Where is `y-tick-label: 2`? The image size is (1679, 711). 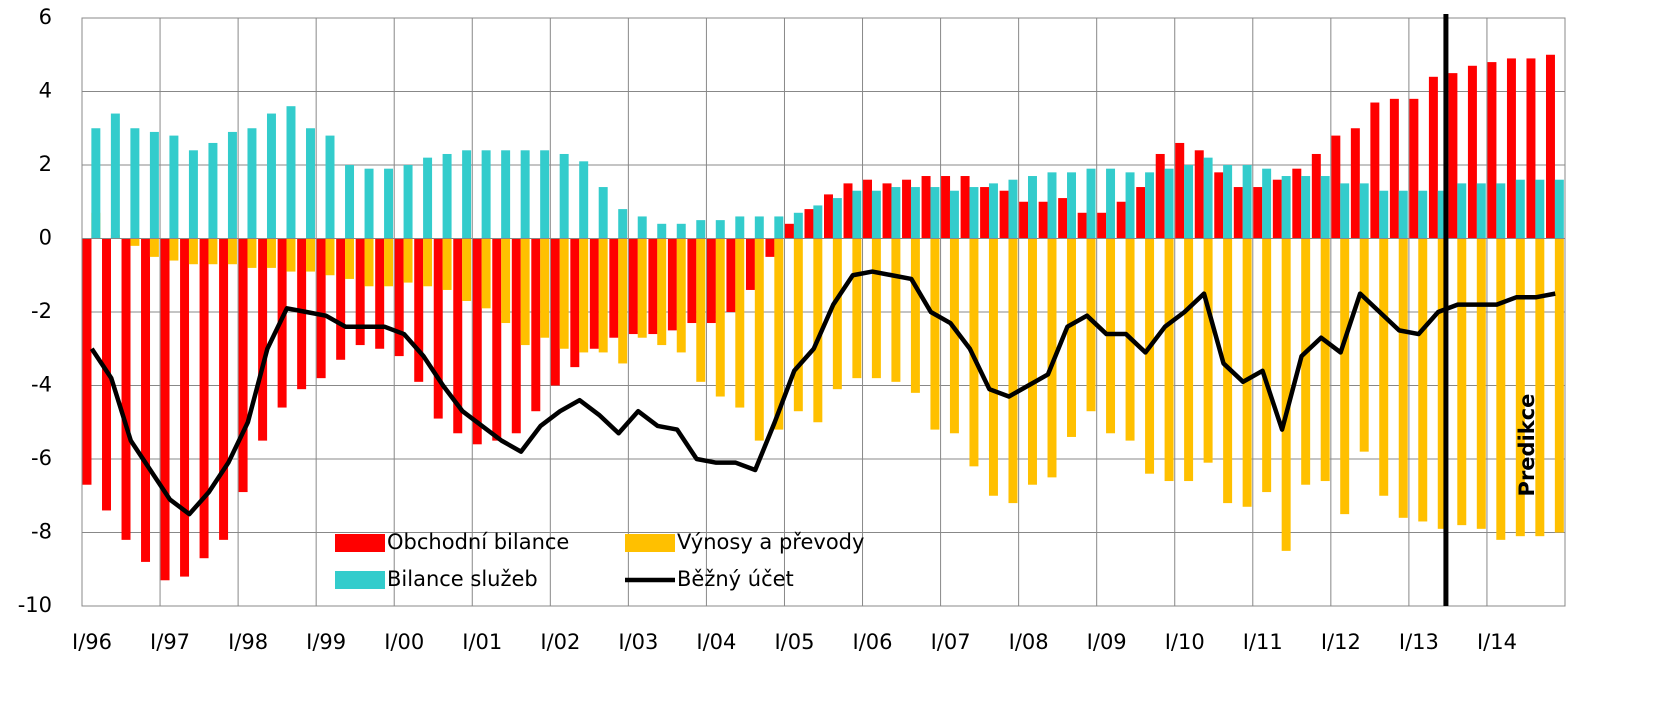 y-tick-label: 2 is located at coordinates (45, 164).